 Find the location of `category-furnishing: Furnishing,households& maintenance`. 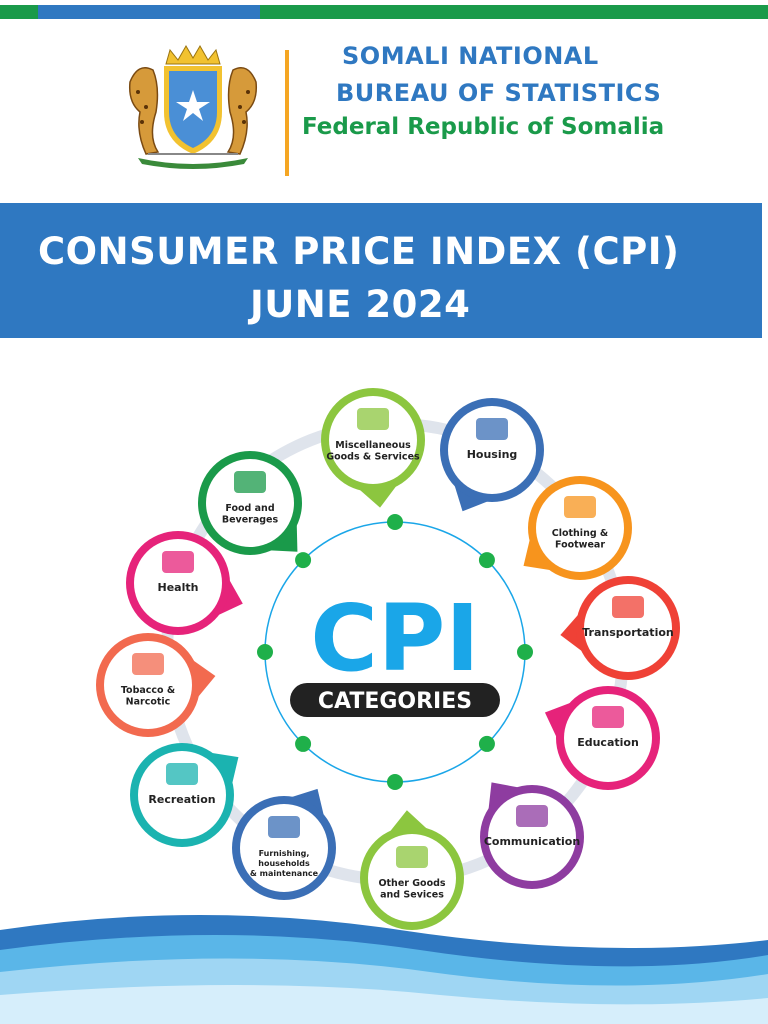

category-furnishing: Furnishing,households& maintenance is located at coordinates (284, 844).